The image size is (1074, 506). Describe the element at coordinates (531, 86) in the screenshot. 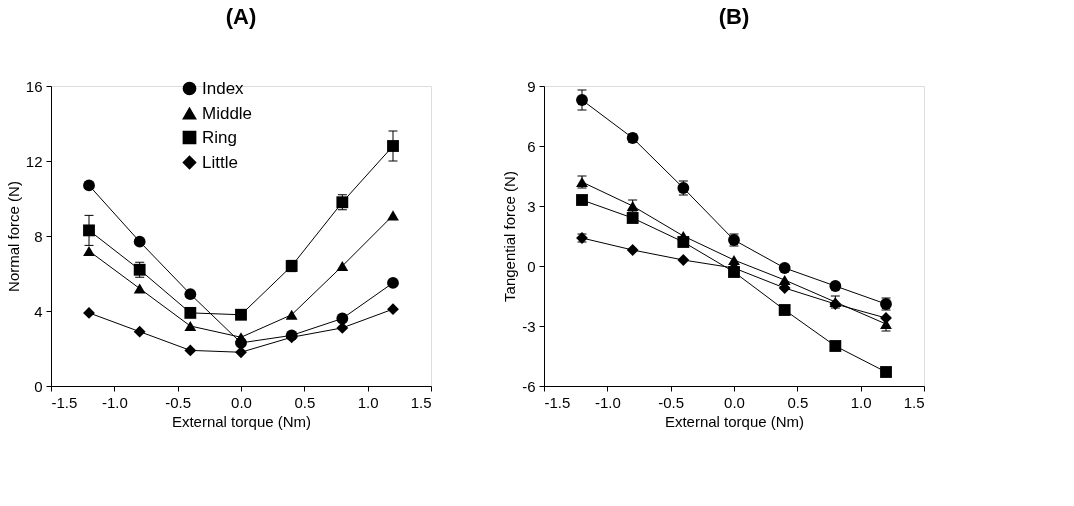

I see `y-tick-label: 9` at that location.